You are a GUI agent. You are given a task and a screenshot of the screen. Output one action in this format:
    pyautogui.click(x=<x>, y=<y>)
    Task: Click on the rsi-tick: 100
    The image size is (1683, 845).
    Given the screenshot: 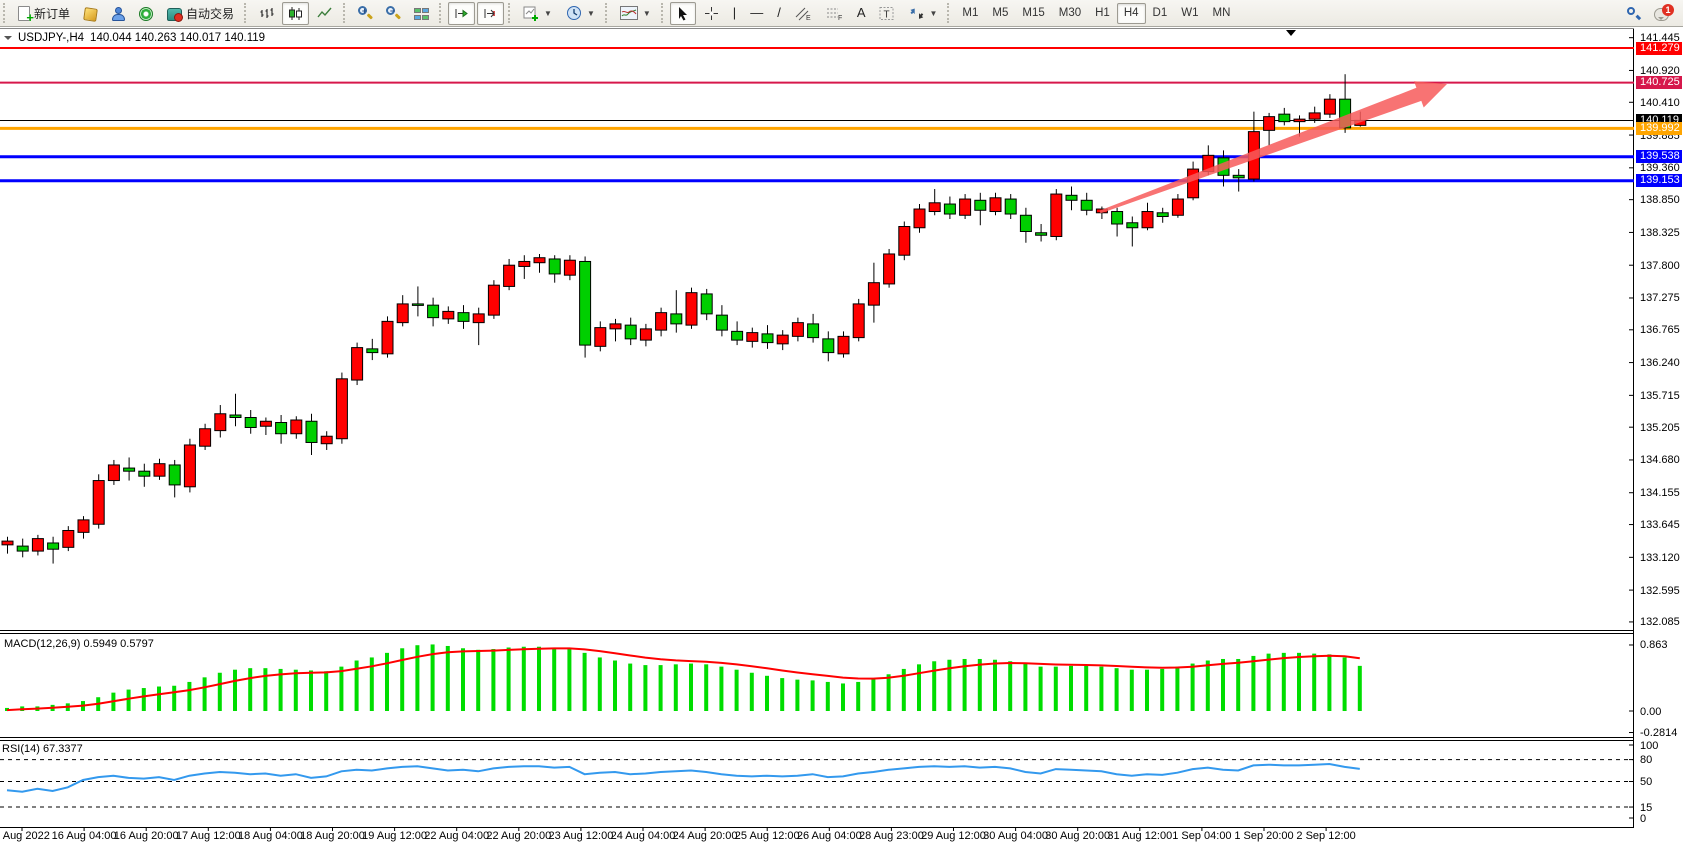 What is the action you would take?
    pyautogui.click(x=1649, y=745)
    